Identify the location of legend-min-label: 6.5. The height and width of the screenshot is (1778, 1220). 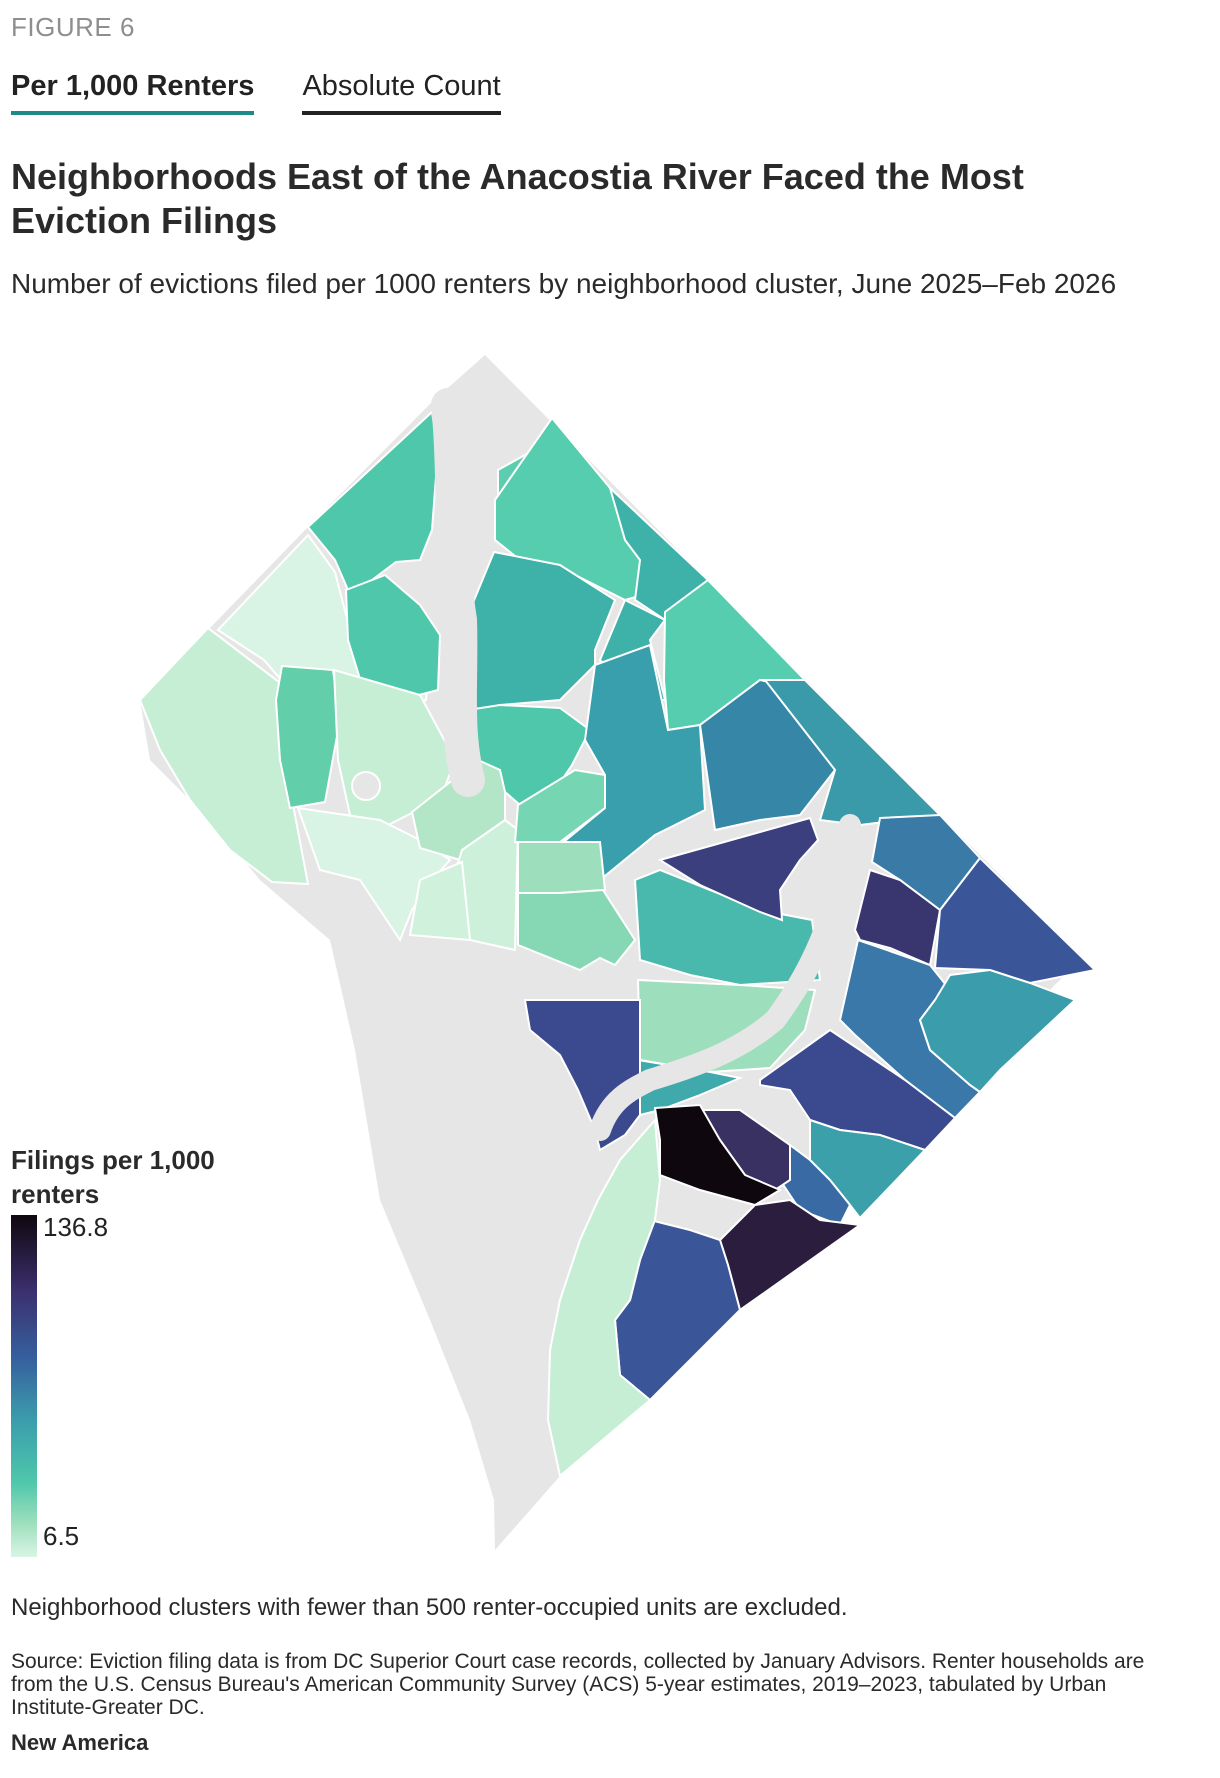
(61, 1536).